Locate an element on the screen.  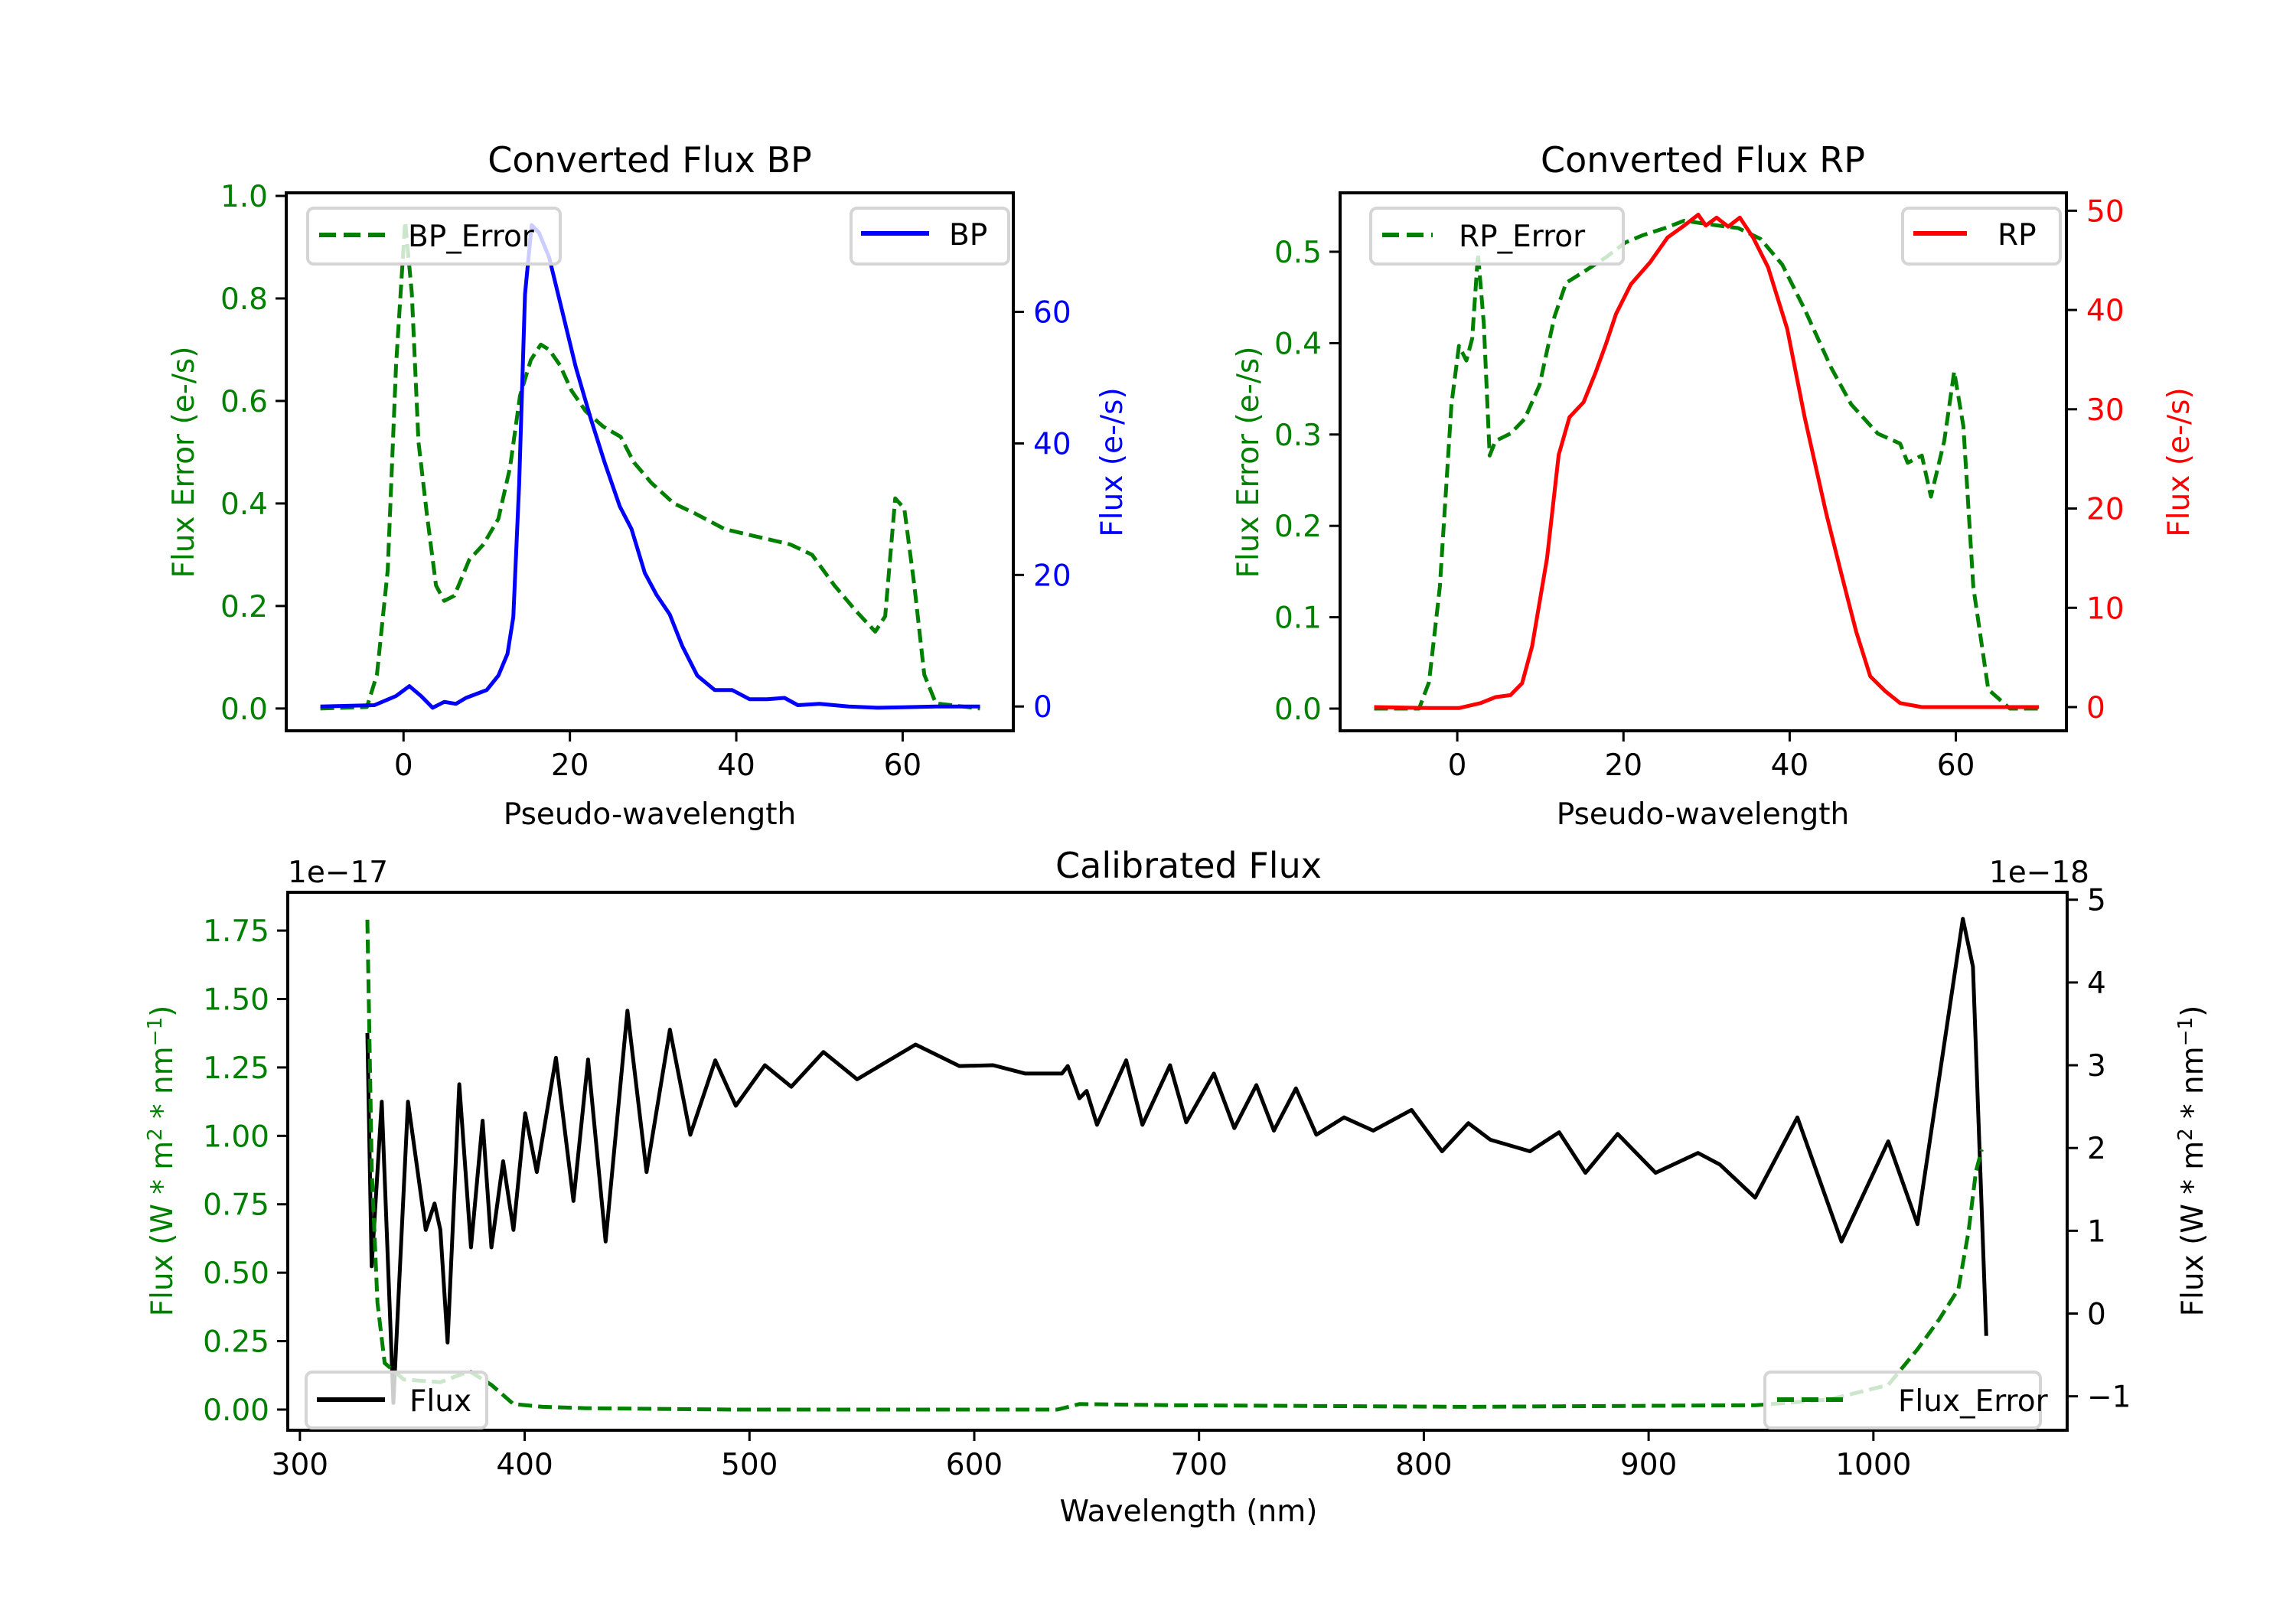
rp-x-axis-label: Pseudo-wavelength is located at coordinates (1703, 814).